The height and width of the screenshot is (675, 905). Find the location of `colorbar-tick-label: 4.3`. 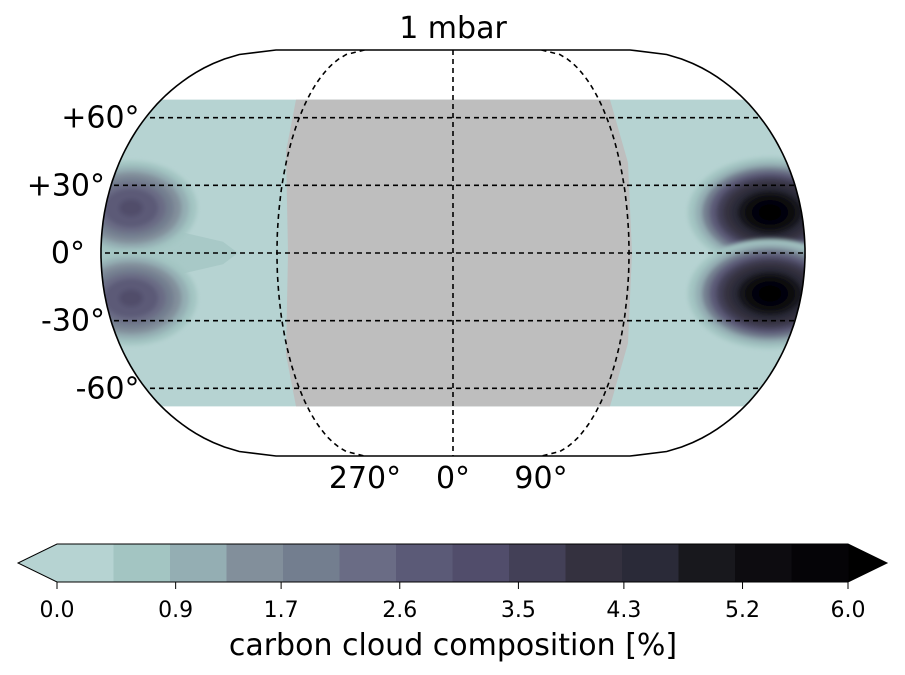

colorbar-tick-label: 4.3 is located at coordinates (623, 610).